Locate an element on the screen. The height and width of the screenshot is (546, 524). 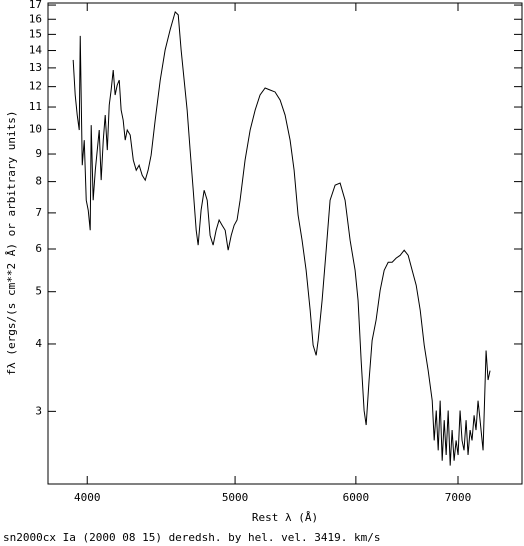
x-tick-label: 5000 is located at coordinates (235, 497).